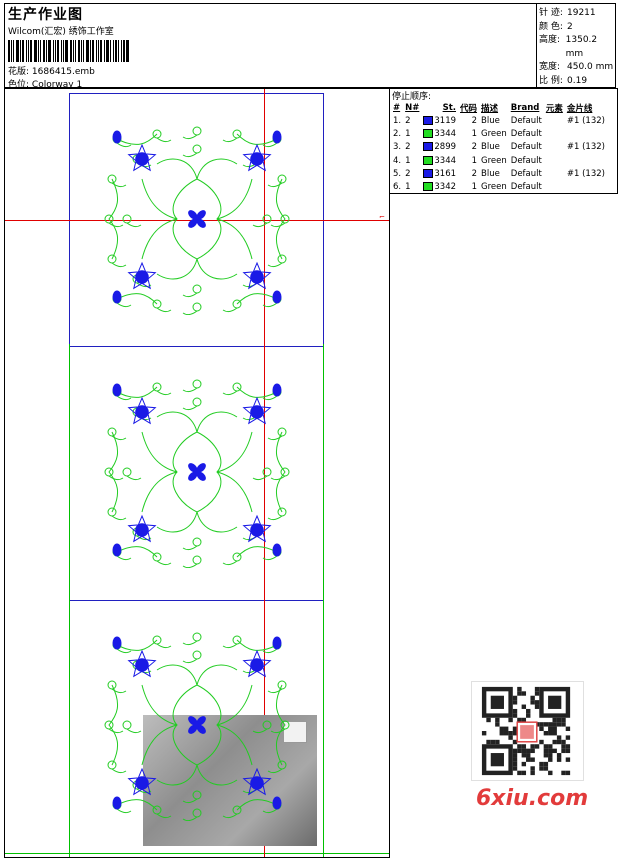  I want to click on col-description: 描述, so click(490, 108).